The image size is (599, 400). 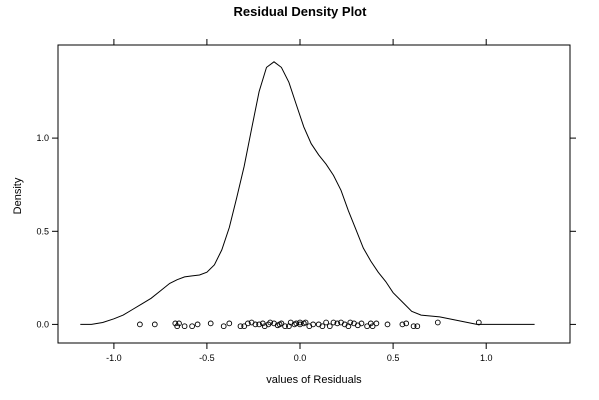 What do you see at coordinates (300, 358) in the screenshot?
I see `x-tick-label: 0.0` at bounding box center [300, 358].